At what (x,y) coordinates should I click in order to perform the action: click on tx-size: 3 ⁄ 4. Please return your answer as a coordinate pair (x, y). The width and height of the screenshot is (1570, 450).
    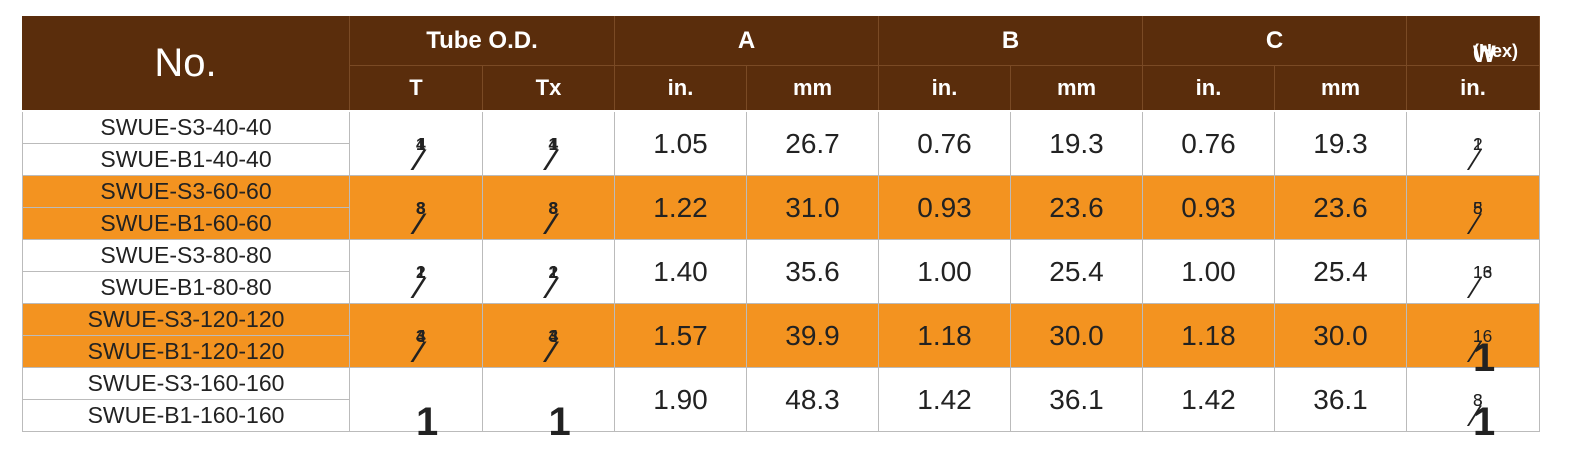
    Looking at the image, I should click on (549, 336).